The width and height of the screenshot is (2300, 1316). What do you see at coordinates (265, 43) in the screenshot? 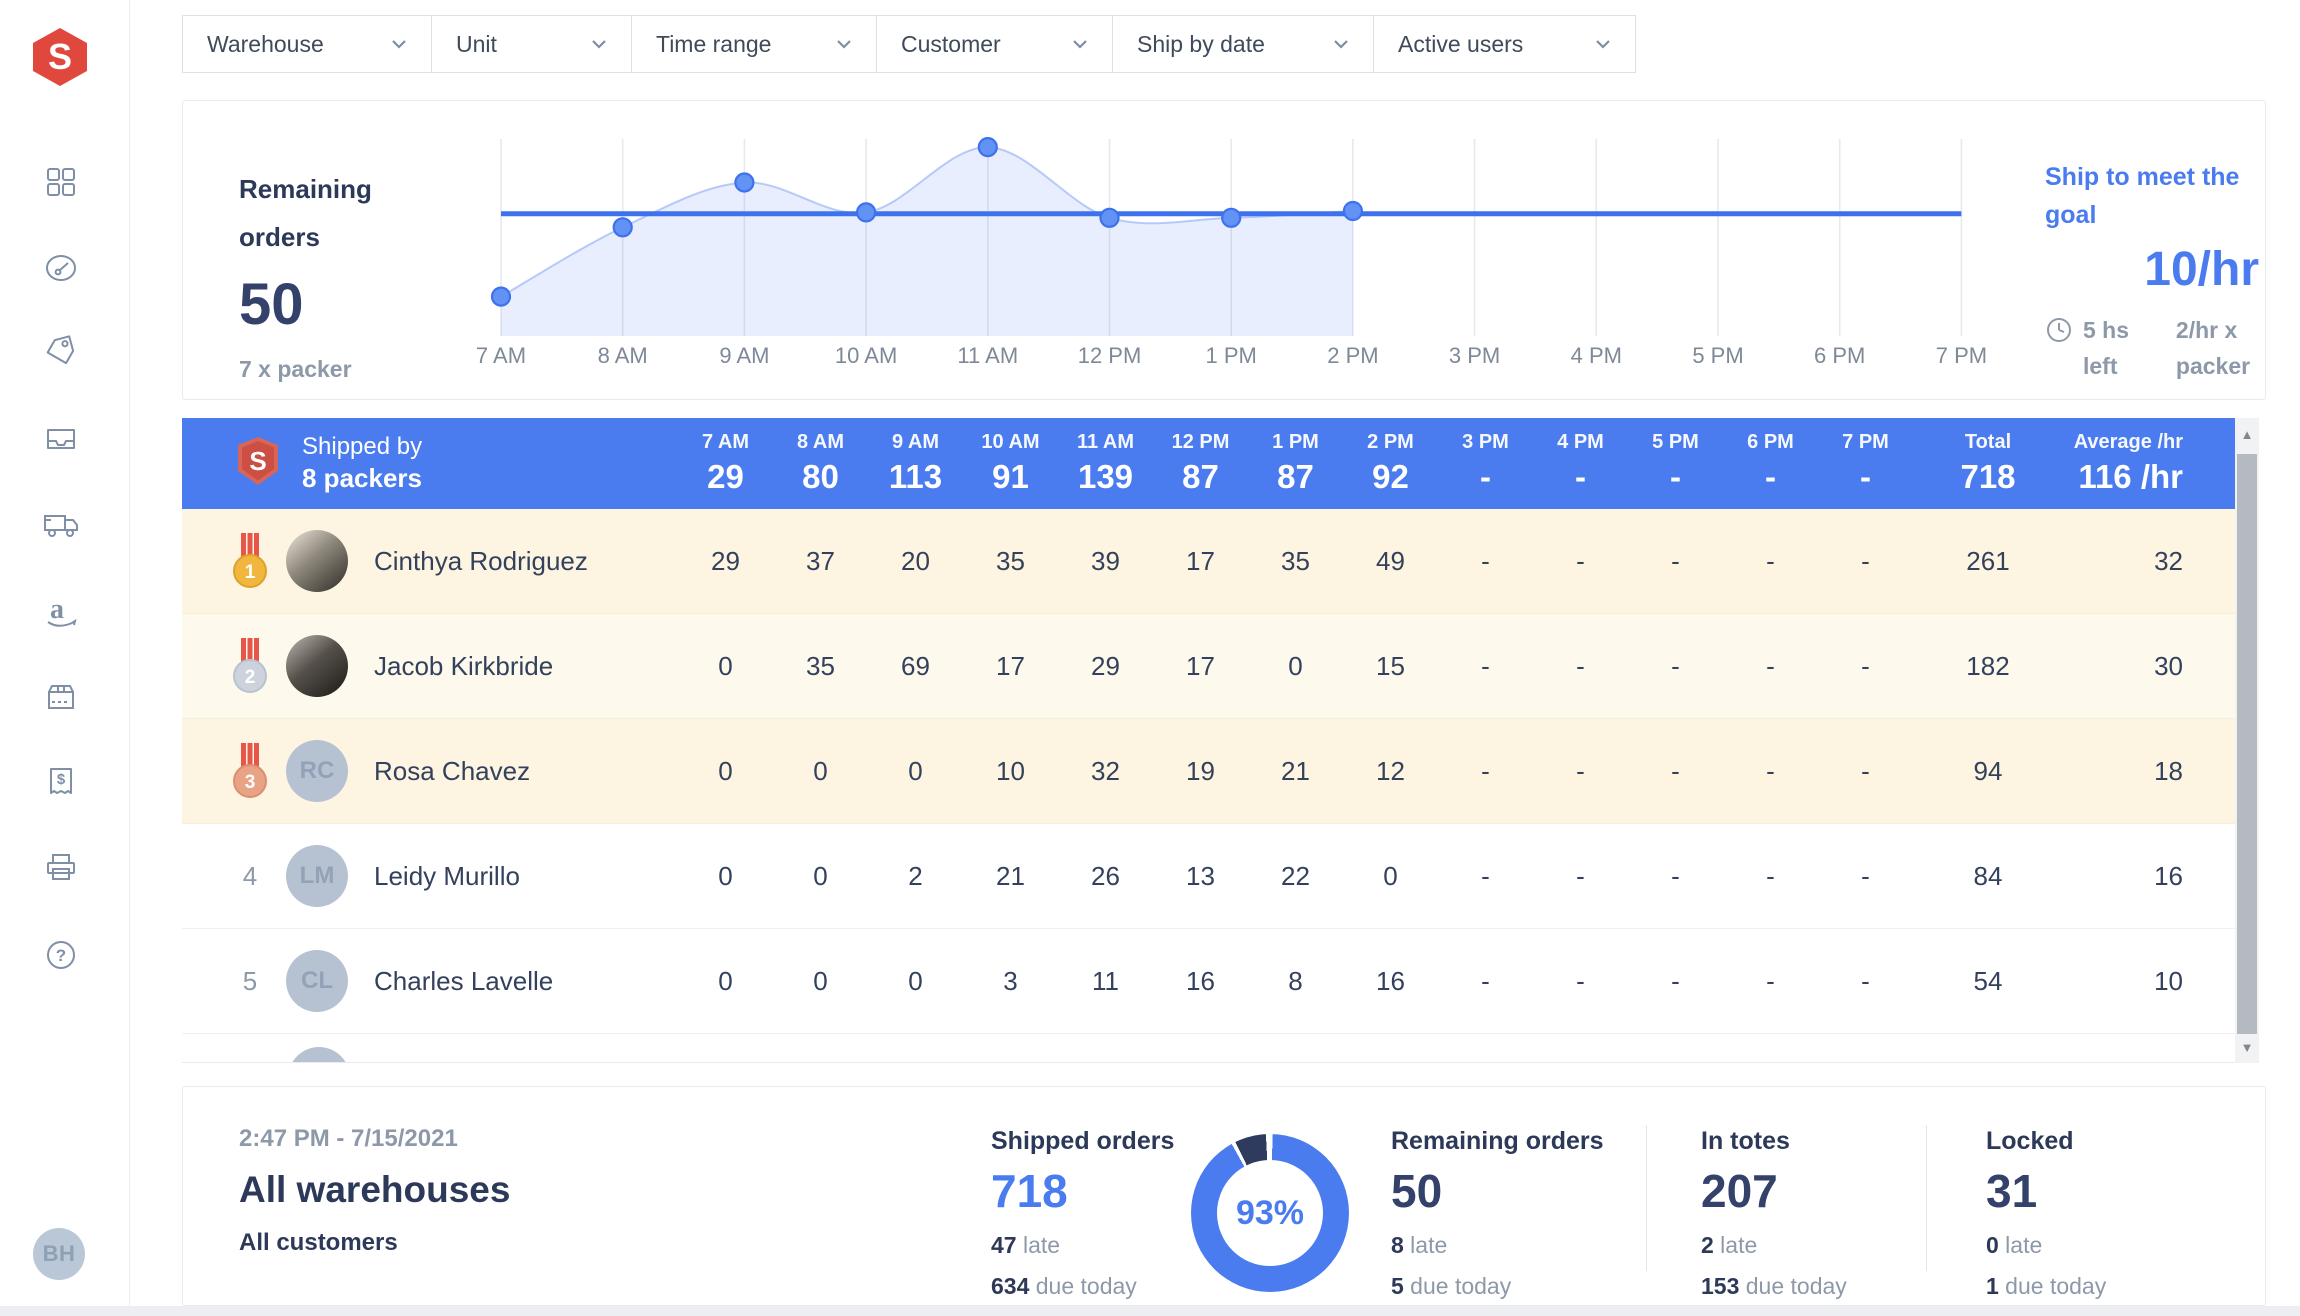
I see `filter-label: Warehouse` at bounding box center [265, 43].